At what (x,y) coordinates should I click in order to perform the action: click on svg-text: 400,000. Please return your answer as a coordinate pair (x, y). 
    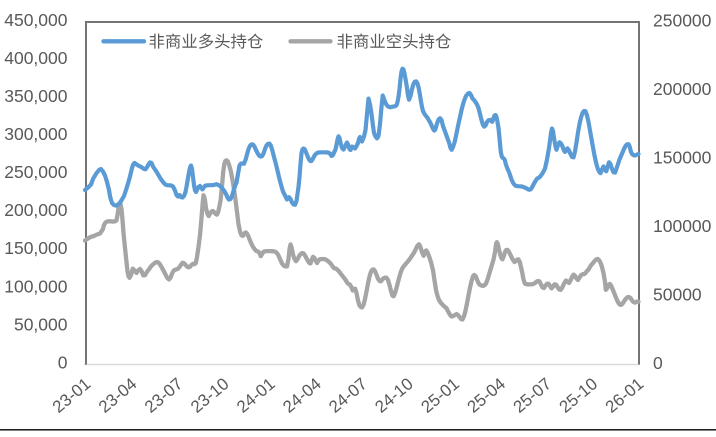
    Looking at the image, I should click on (36, 58).